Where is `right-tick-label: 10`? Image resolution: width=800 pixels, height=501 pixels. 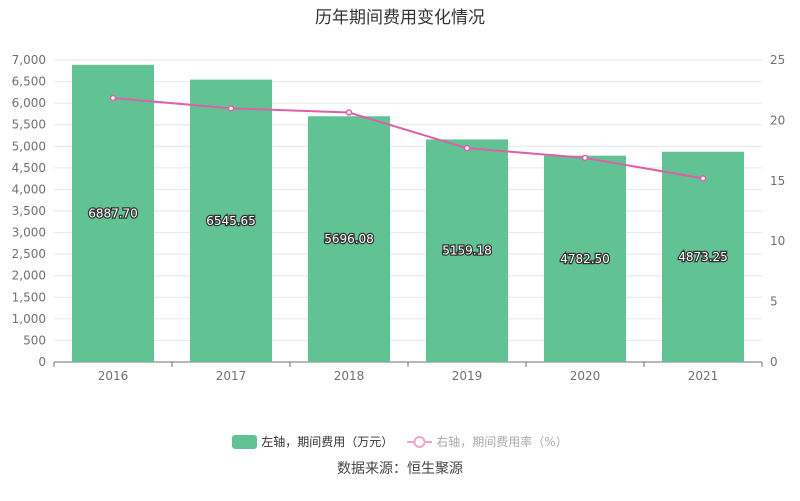
right-tick-label: 10 is located at coordinates (777, 241).